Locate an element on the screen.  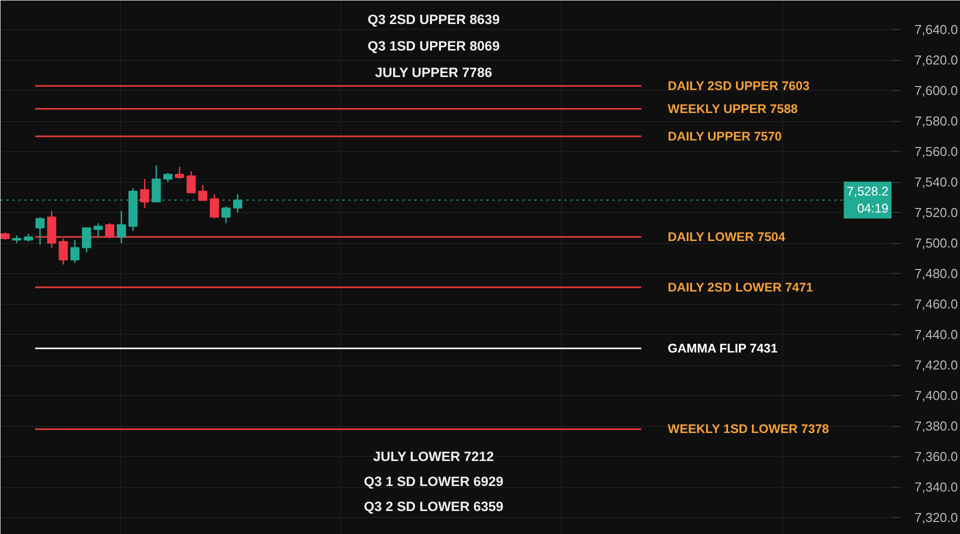
ref-line-label: WEEKLY 1SD LOWER 7378 is located at coordinates (749, 429).